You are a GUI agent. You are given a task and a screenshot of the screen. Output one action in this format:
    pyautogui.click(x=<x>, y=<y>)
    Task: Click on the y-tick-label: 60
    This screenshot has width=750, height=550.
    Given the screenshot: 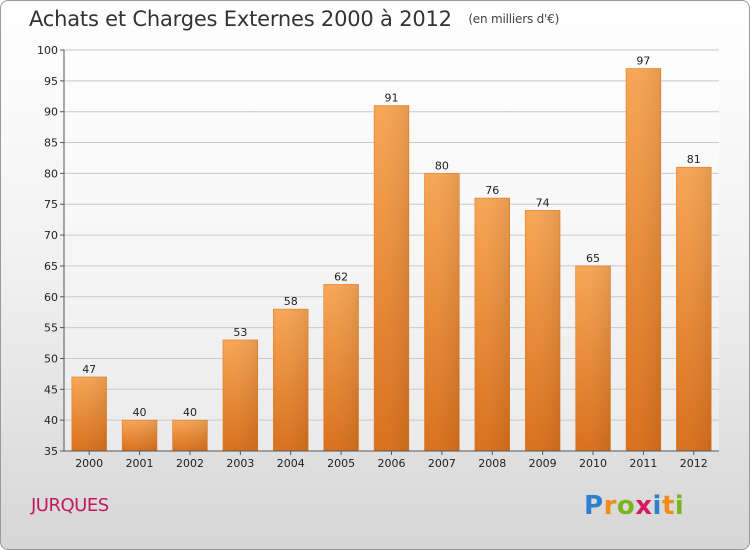 What is the action you would take?
    pyautogui.click(x=51, y=297)
    